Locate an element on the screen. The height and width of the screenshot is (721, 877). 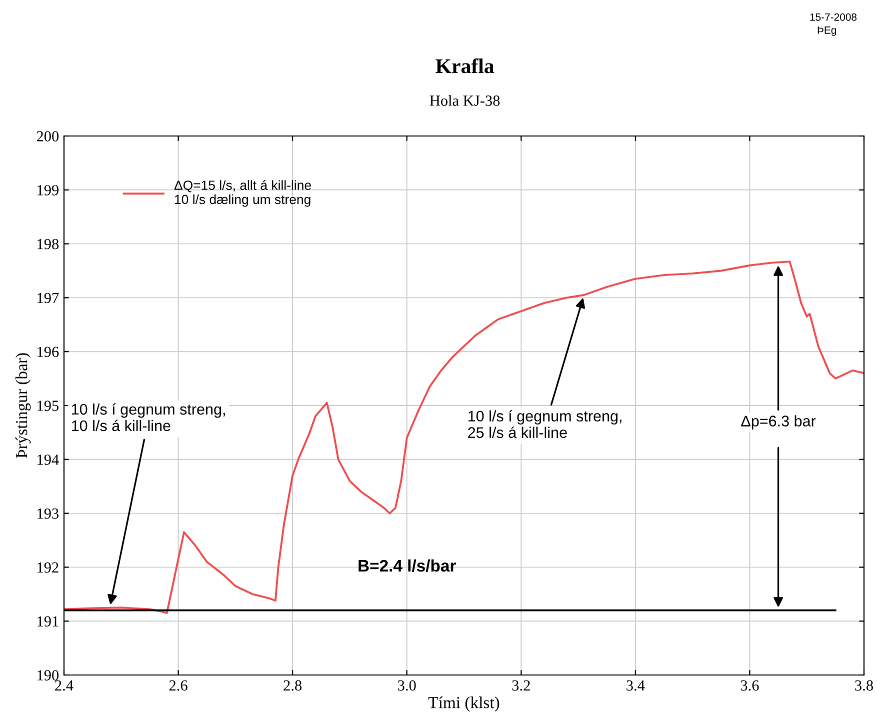
annotation: B=2.4 l/s/bar is located at coordinates (407, 565).